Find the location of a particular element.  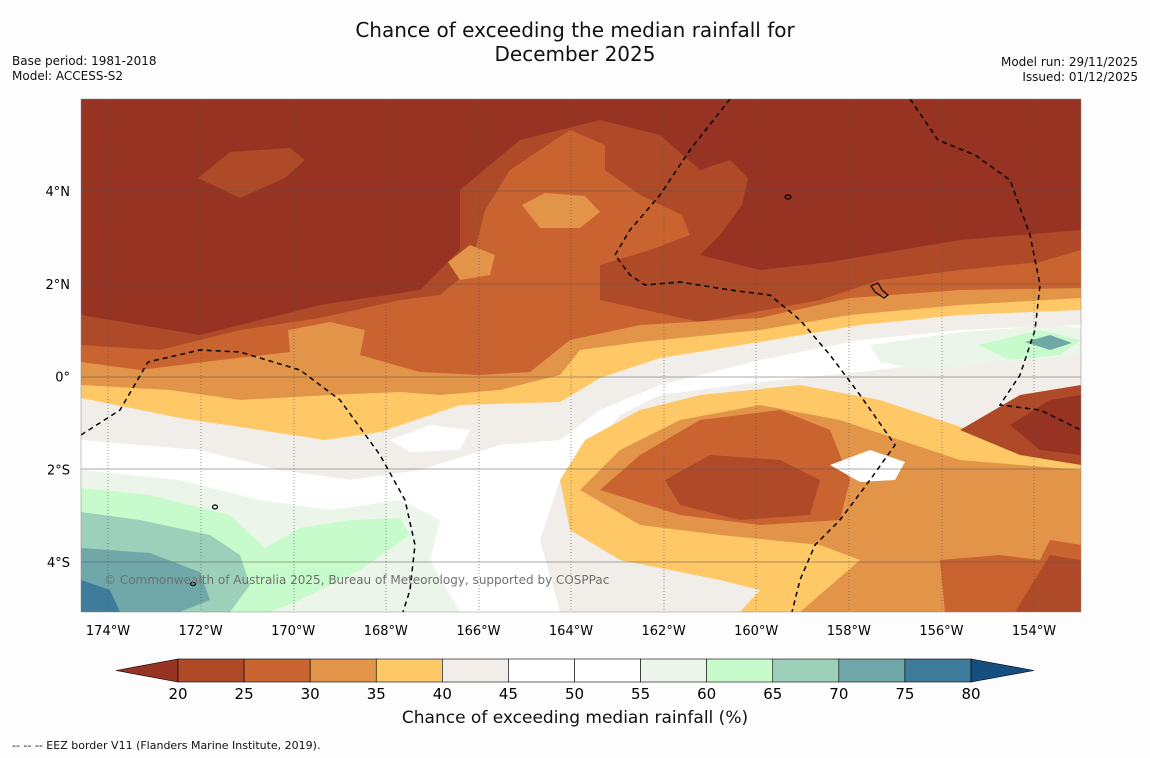

colorbar-tick: 20 is located at coordinates (177, 694).